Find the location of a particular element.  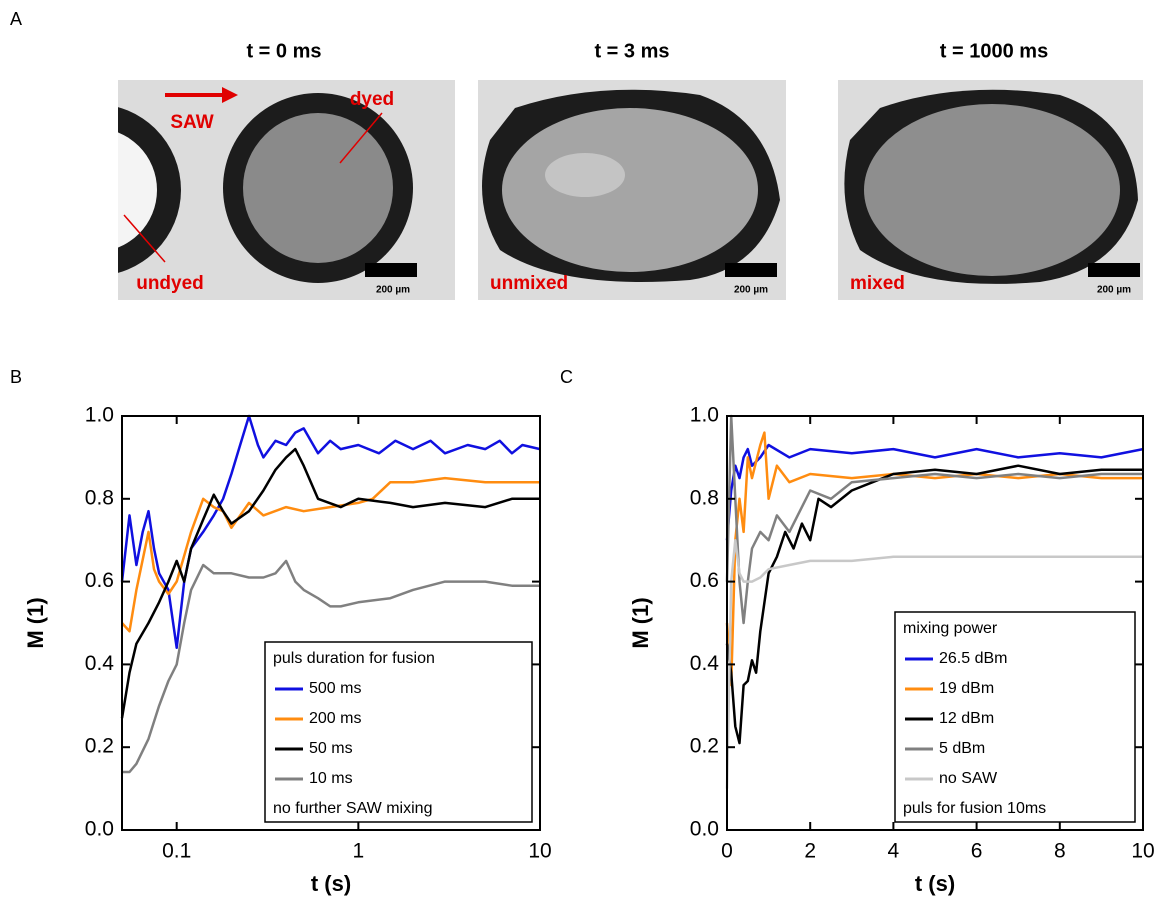

x-tick-label: 1 is located at coordinates (358, 851).